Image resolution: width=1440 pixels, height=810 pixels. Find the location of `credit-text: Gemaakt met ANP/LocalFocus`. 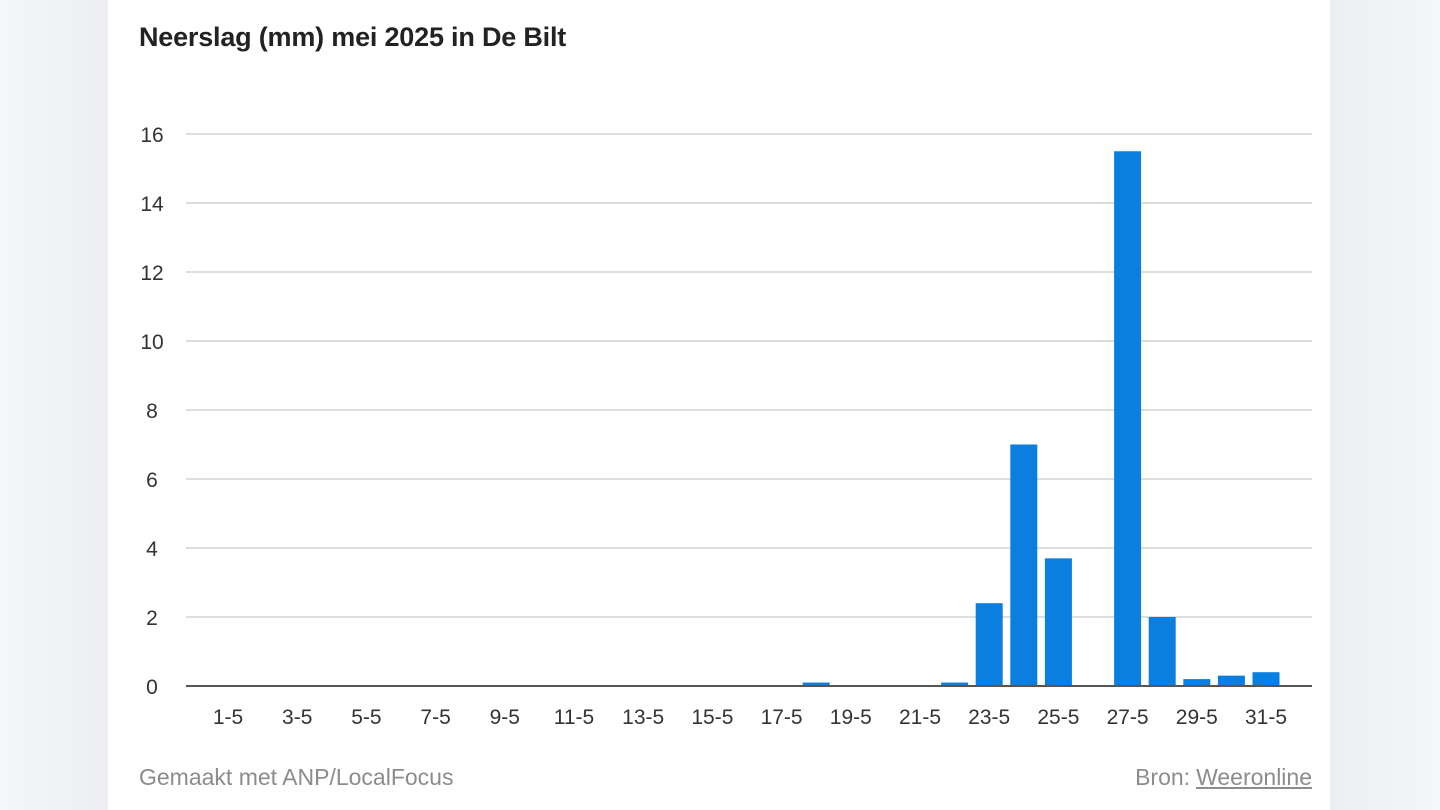

credit-text: Gemaakt met ANP/LocalFocus is located at coordinates (296, 777).